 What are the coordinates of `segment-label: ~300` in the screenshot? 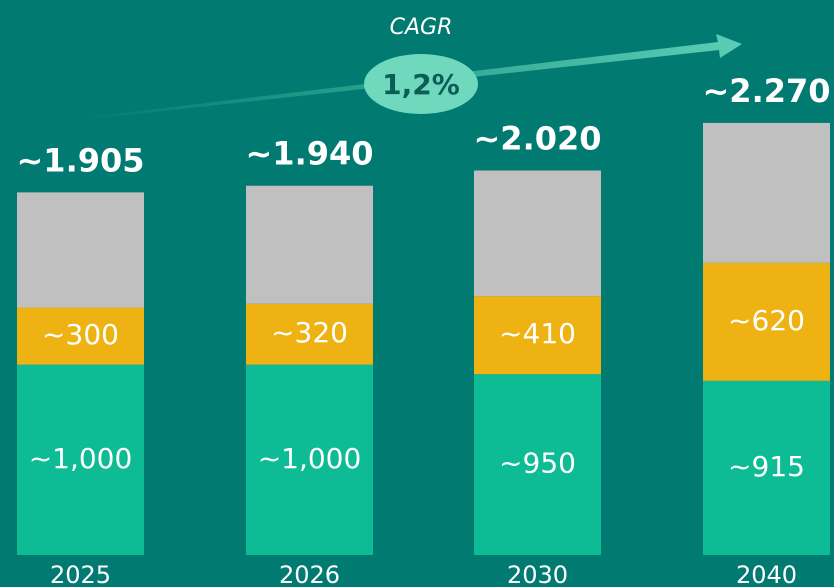 It's located at (80, 334).